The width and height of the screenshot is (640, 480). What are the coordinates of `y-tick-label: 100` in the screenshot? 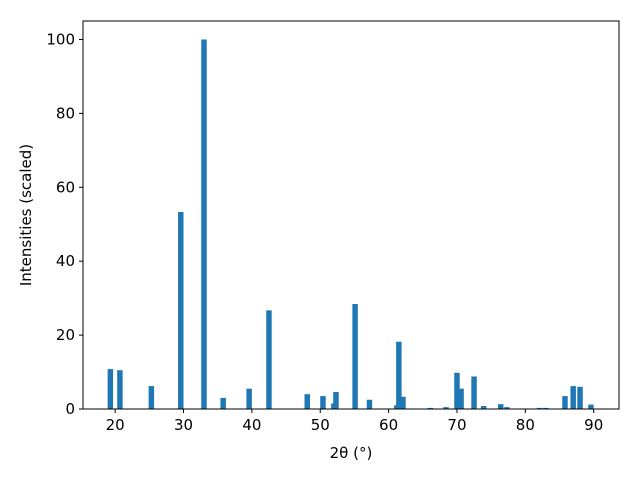 It's located at (60, 39).